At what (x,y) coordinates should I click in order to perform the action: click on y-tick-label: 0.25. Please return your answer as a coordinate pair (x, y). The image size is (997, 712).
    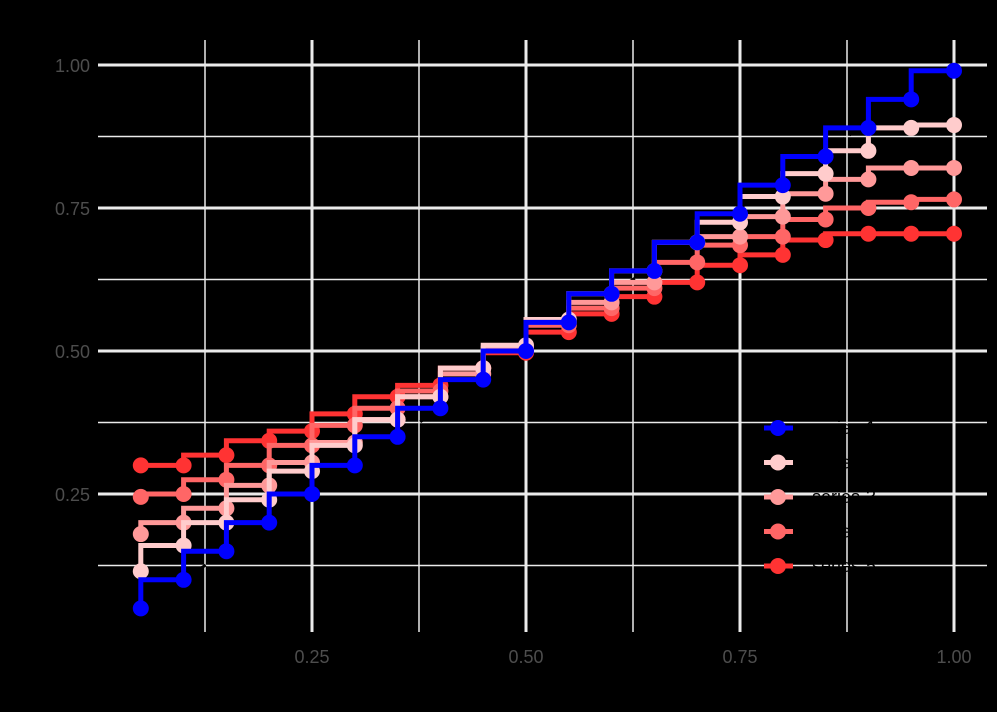
    Looking at the image, I should click on (72, 495).